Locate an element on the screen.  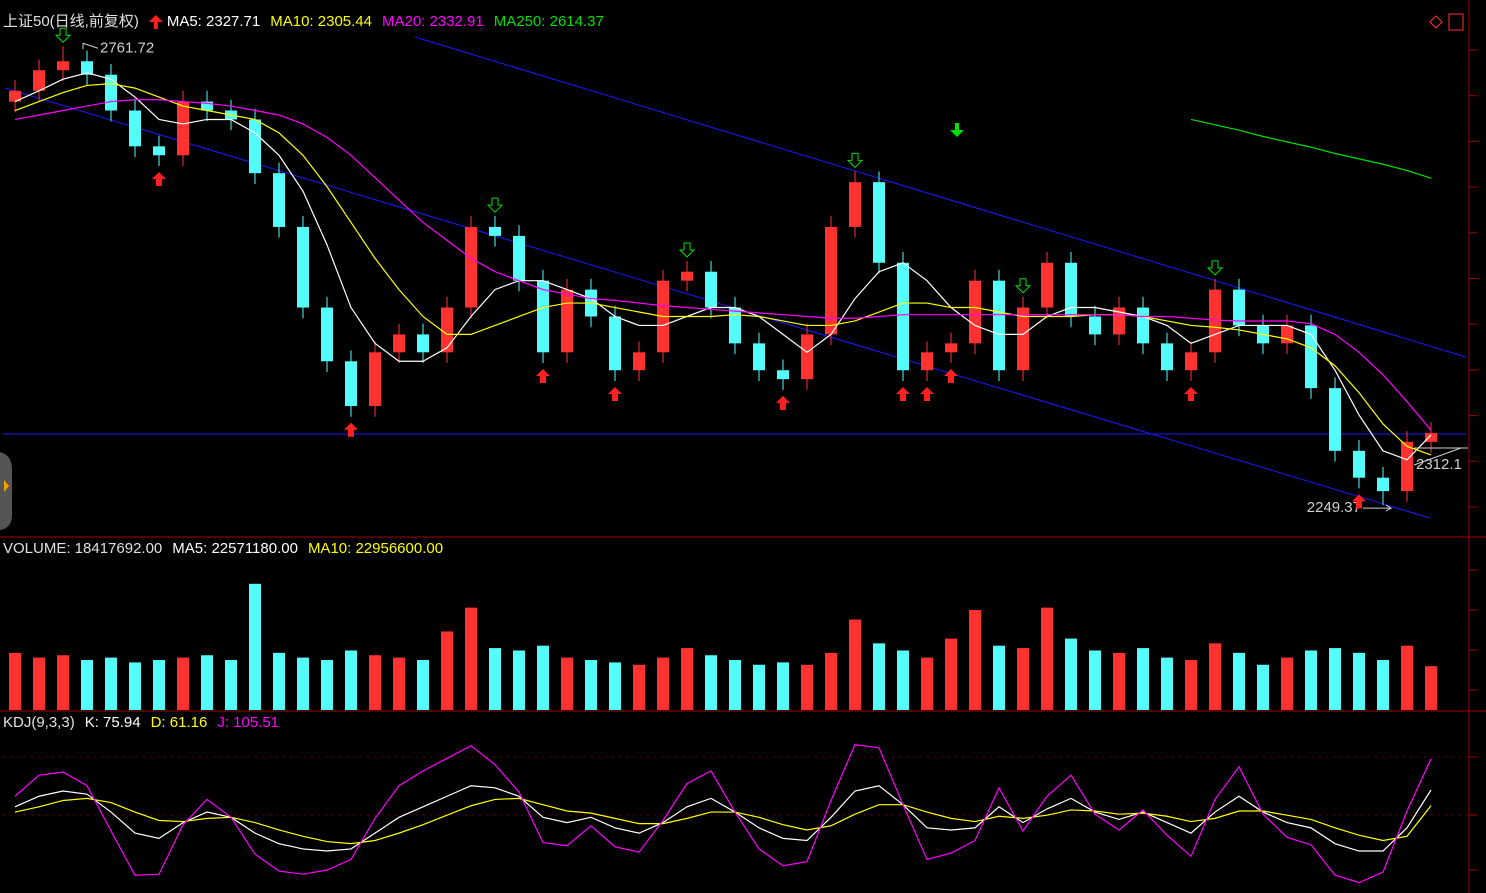
pane-title: VOLUME: 18417692.00 is located at coordinates (82, 548).